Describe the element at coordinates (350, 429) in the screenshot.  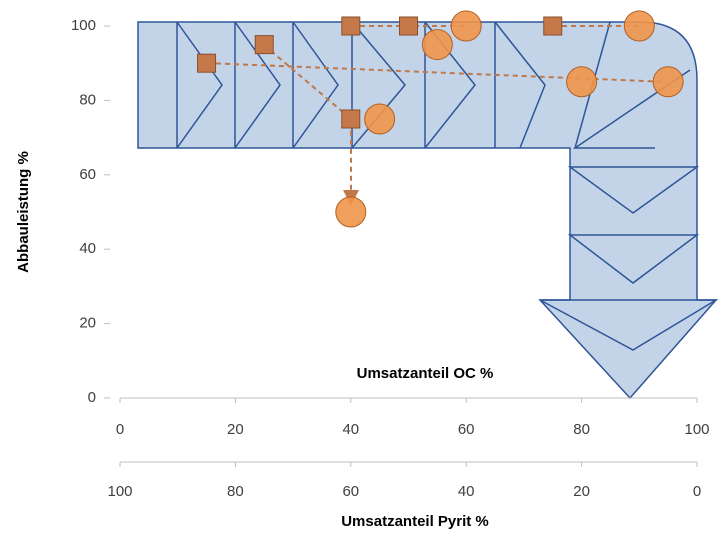
I see `x-tick-label: 40` at that location.